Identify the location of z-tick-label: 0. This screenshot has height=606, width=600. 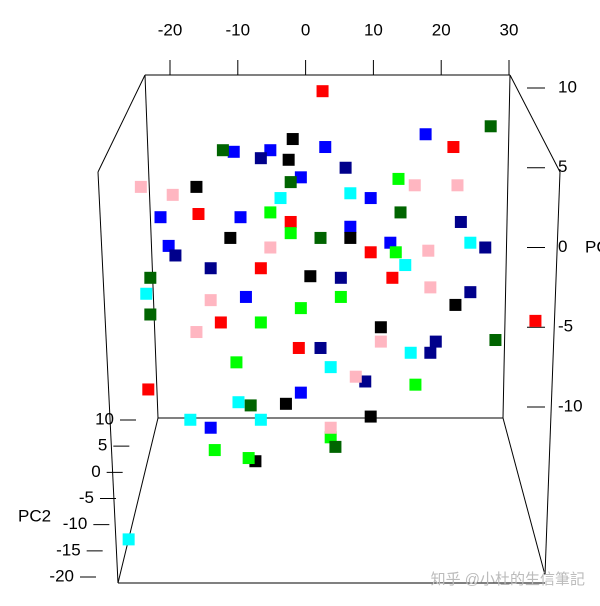
(95, 471).